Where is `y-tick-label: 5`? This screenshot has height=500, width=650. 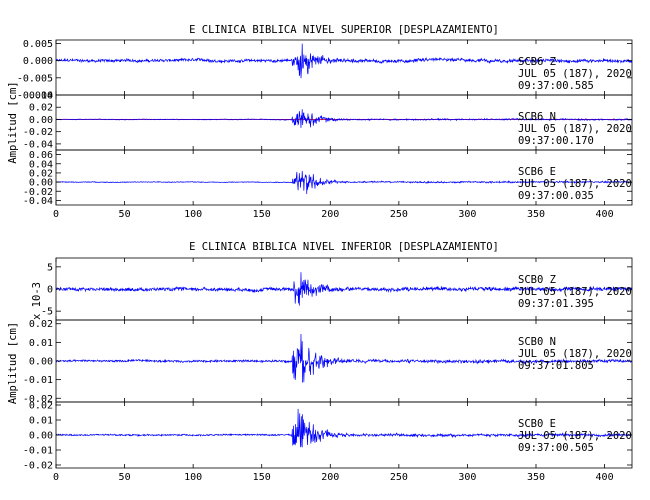 y-tick-label: 5 is located at coordinates (50, 267).